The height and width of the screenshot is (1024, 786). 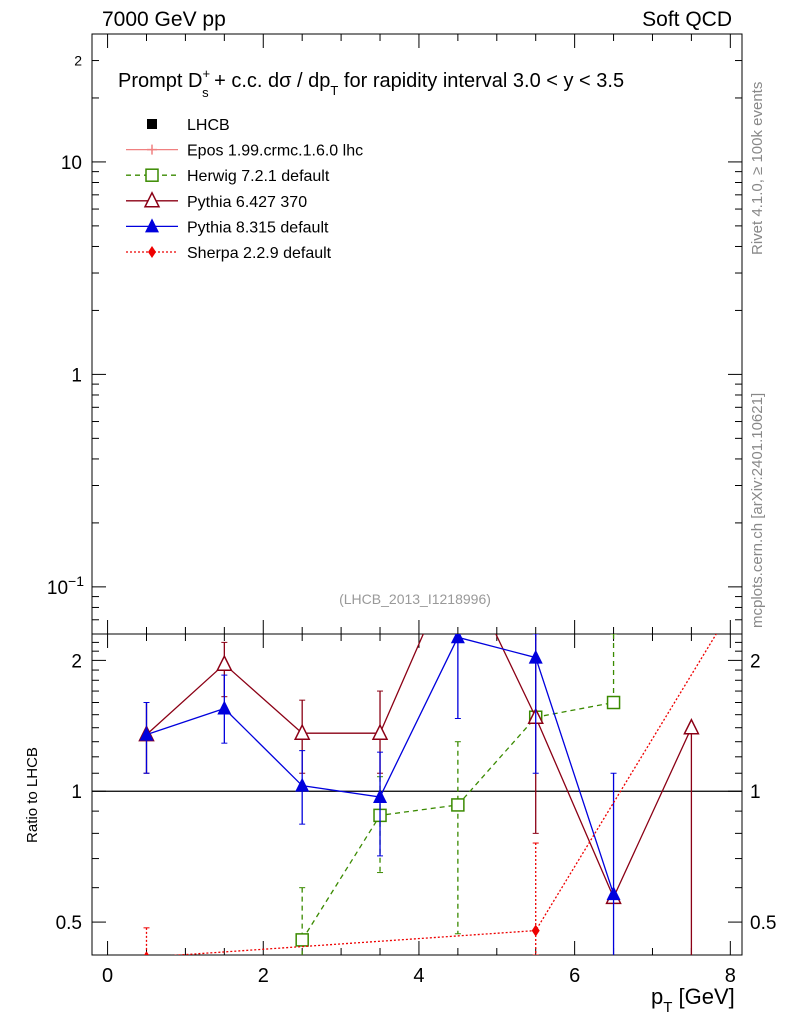 What do you see at coordinates (259, 253) in the screenshot?
I see `legend-label: Sherpa 2.2.9 default` at bounding box center [259, 253].